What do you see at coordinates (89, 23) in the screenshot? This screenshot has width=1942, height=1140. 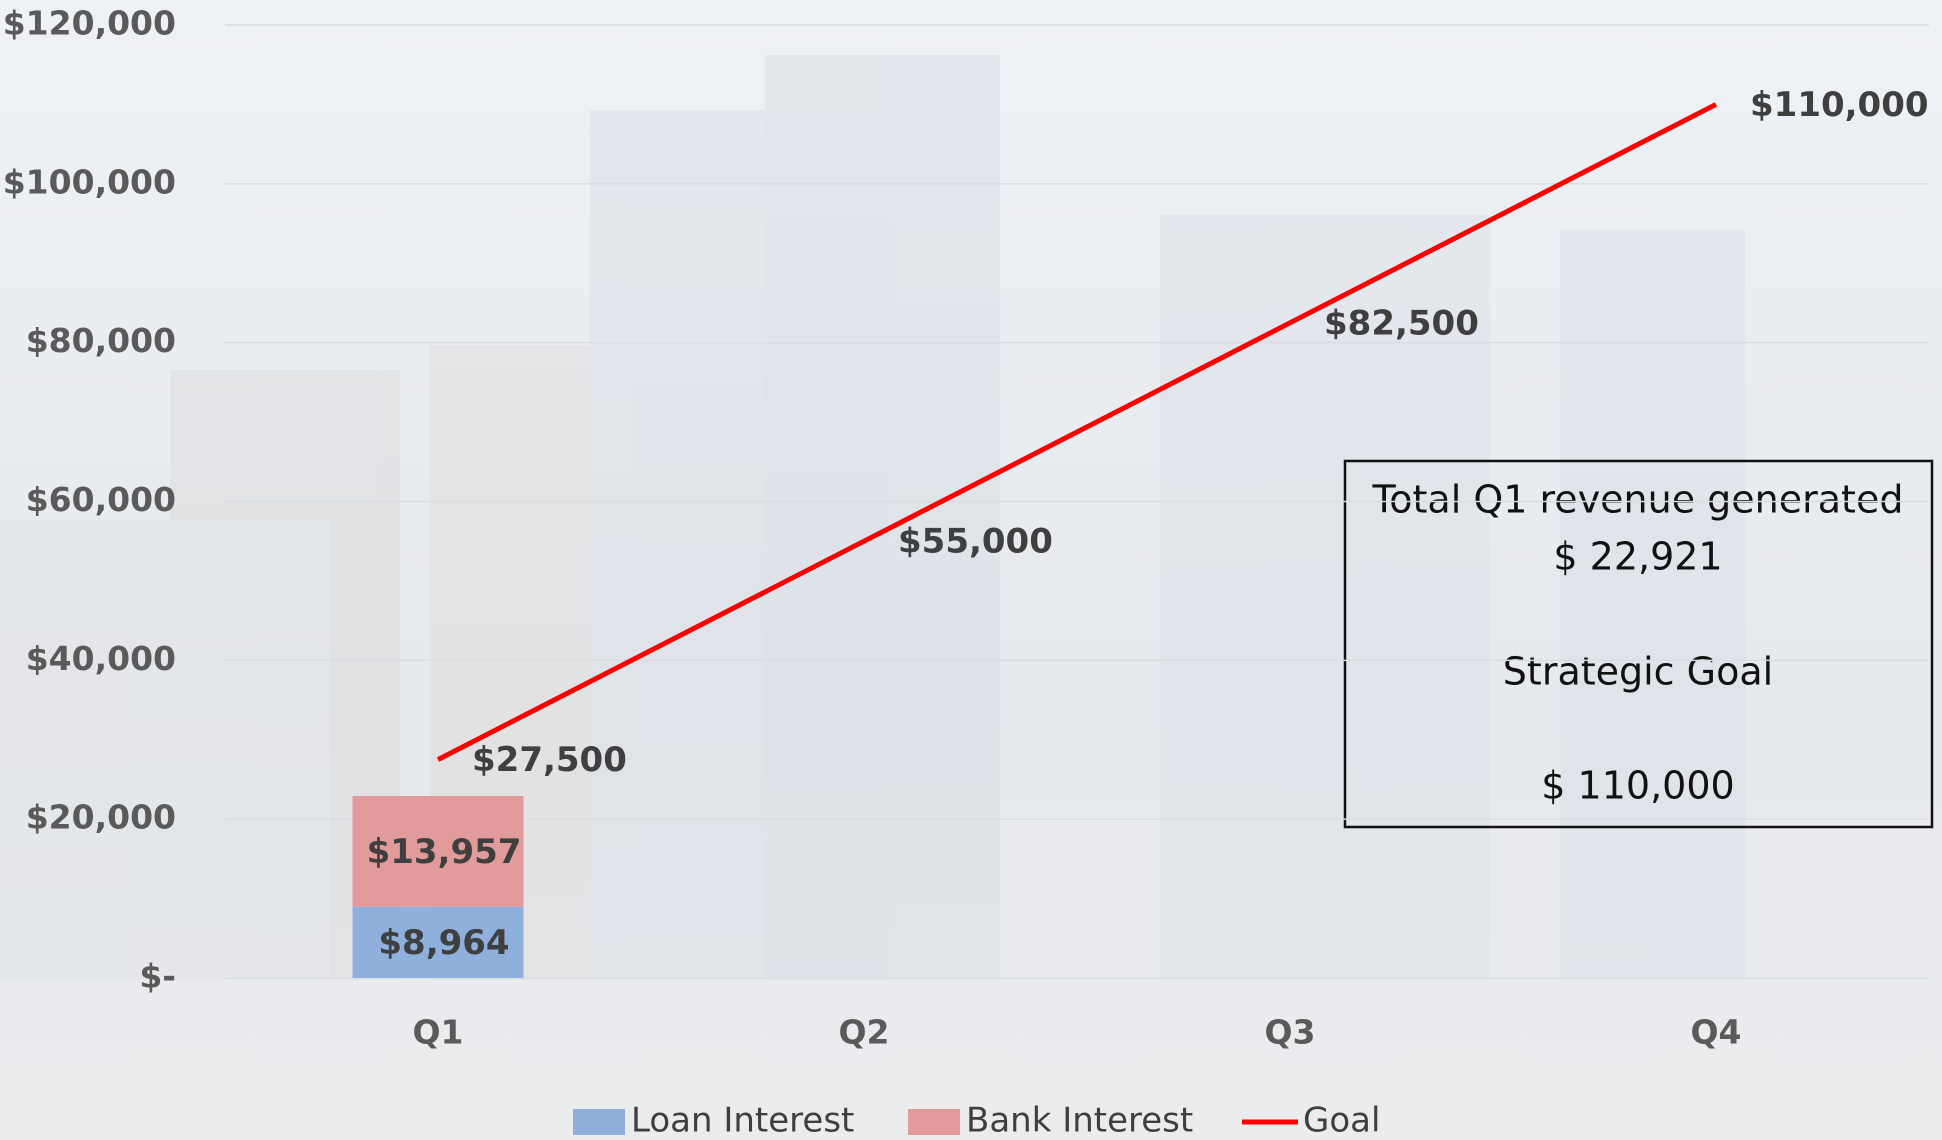 I see `y-tick-label: $120,000` at bounding box center [89, 23].